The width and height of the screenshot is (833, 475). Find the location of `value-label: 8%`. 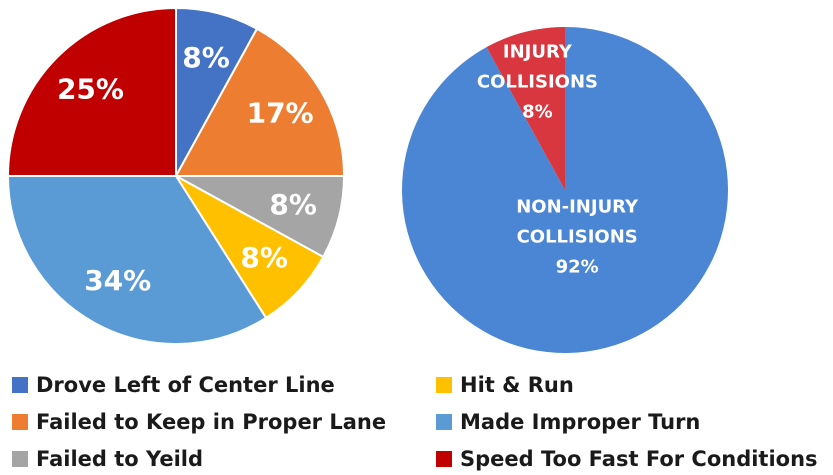

value-label: 8% is located at coordinates (537, 112).